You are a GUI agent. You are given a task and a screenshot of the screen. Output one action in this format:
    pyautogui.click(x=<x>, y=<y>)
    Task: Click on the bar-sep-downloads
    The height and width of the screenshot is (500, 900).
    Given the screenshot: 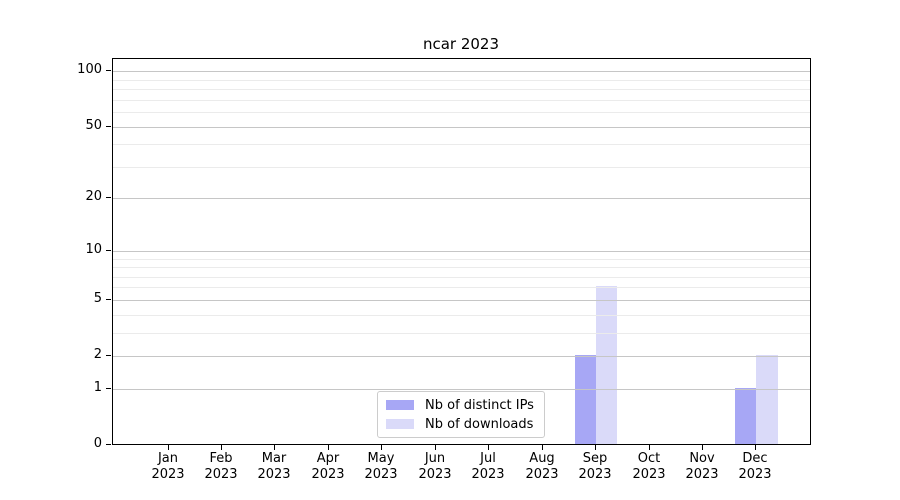 What is the action you would take?
    pyautogui.click(x=607, y=365)
    